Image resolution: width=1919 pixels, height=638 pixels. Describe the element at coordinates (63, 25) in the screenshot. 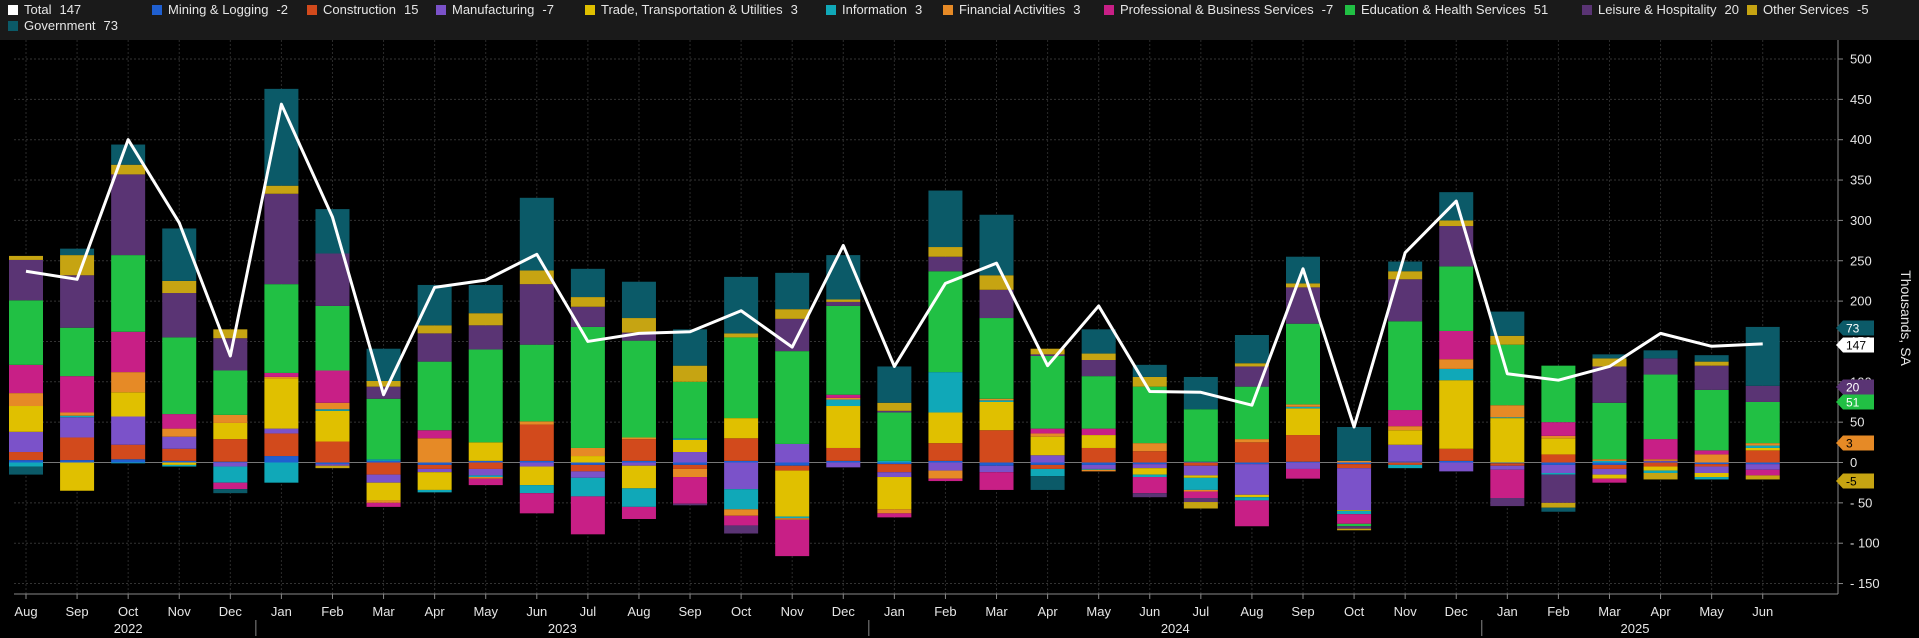

I see `legend-item: Government 73` at that location.